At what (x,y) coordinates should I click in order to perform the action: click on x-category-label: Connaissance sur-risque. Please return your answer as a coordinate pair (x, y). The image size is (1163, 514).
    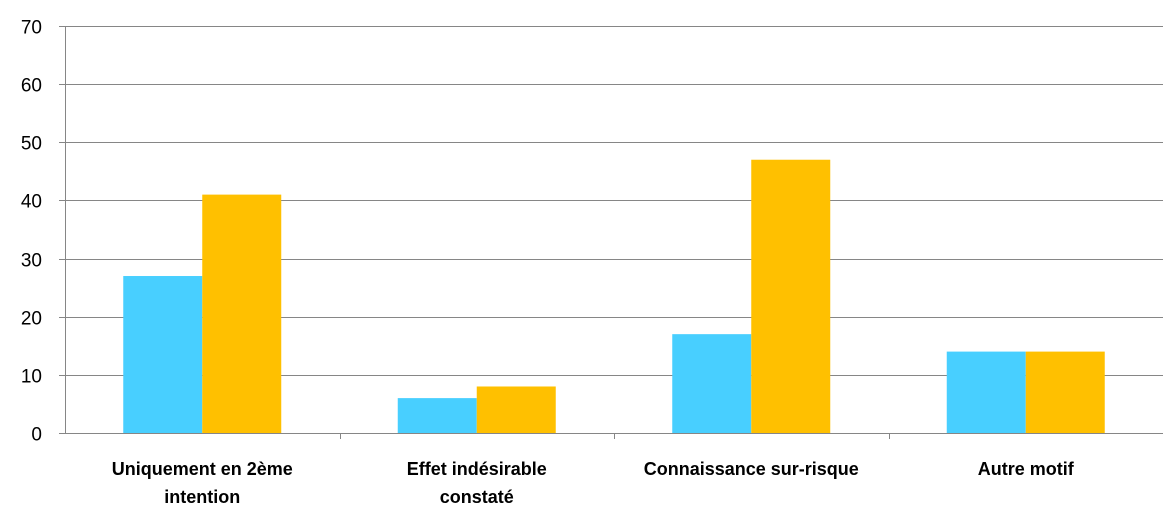
    Looking at the image, I should click on (751, 469).